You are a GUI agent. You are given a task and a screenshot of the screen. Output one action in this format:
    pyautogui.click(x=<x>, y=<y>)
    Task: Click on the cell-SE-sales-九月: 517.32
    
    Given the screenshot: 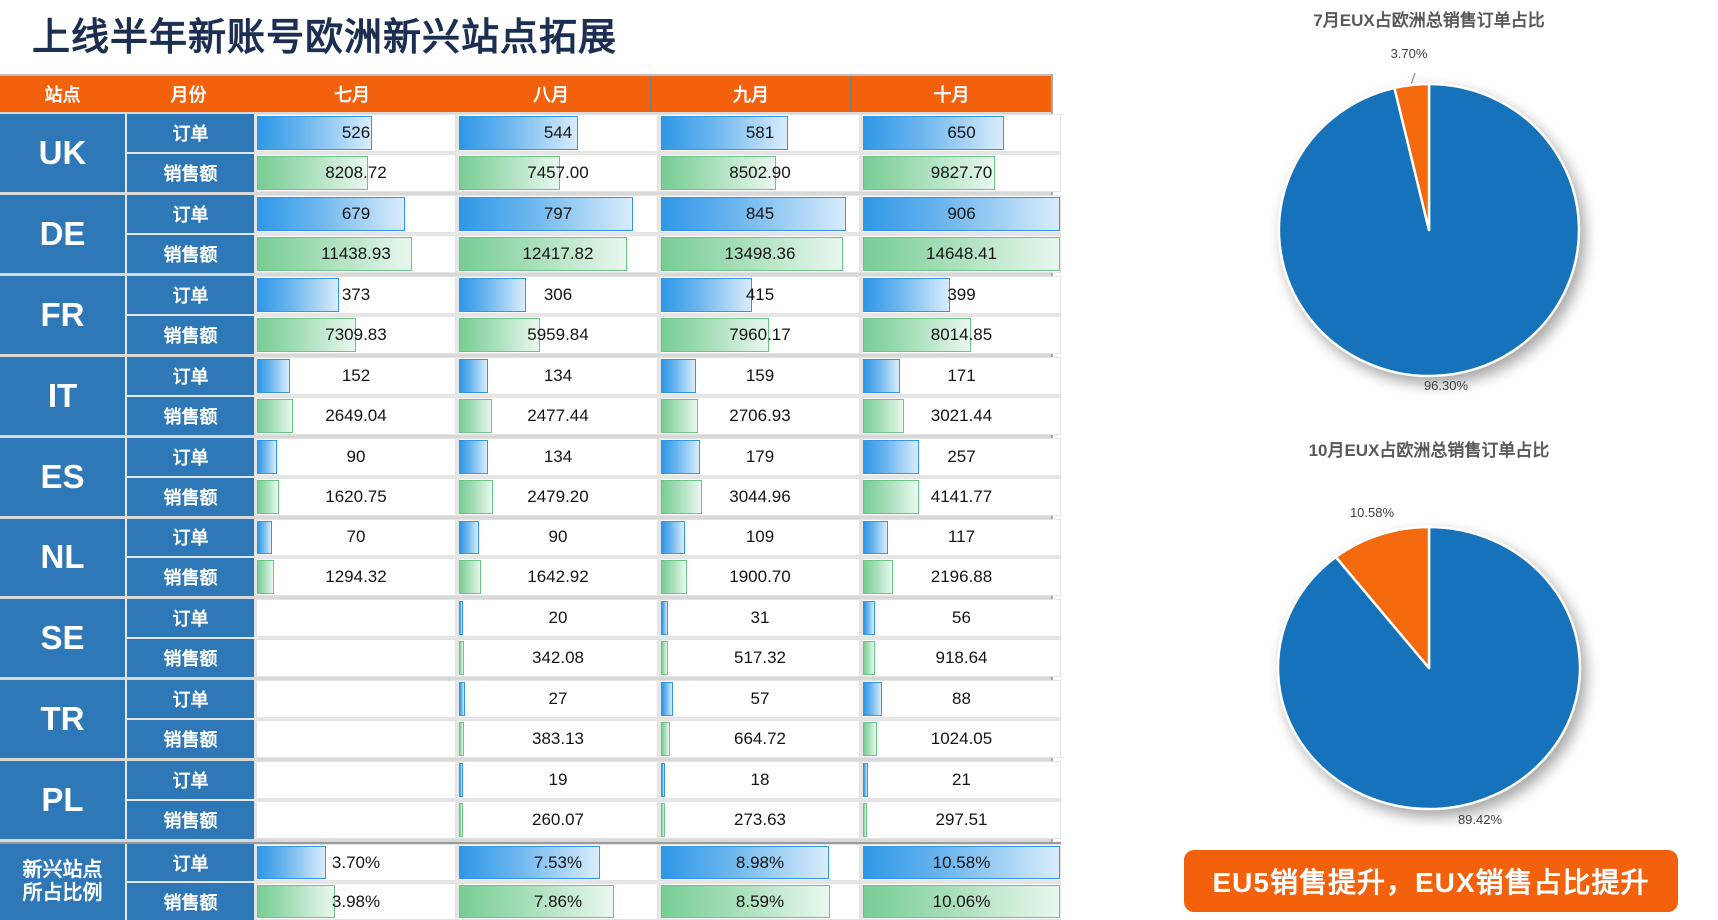 What is the action you would take?
    pyautogui.click(x=760, y=658)
    